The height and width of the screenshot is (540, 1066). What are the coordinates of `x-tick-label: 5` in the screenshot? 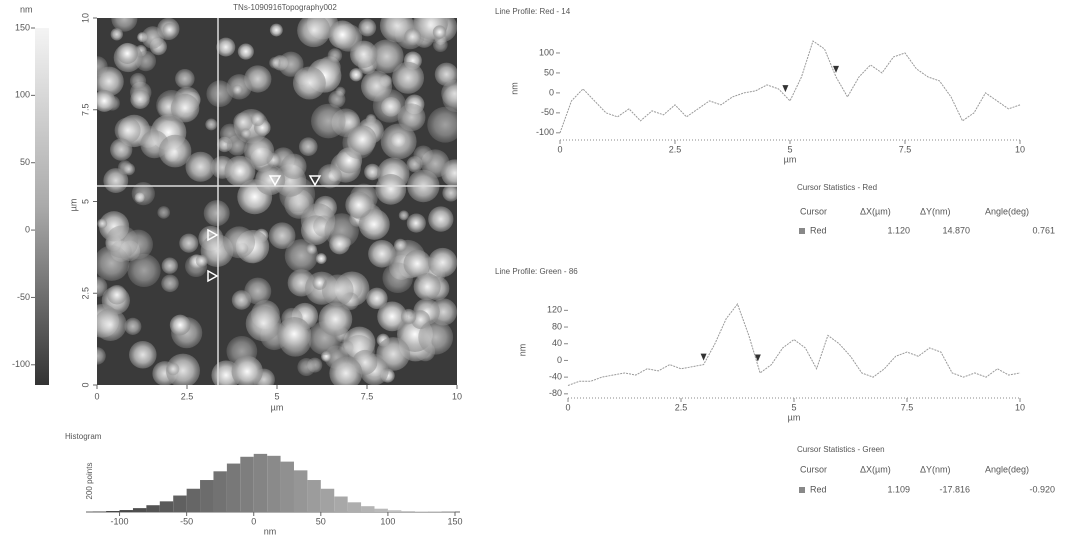 It's located at (276, 396).